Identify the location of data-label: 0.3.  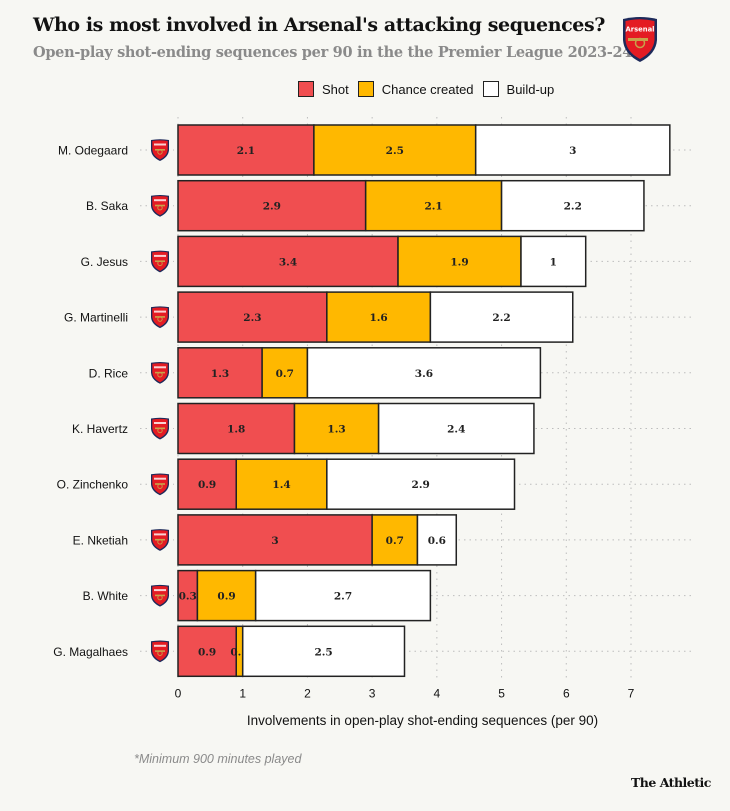
(188, 597).